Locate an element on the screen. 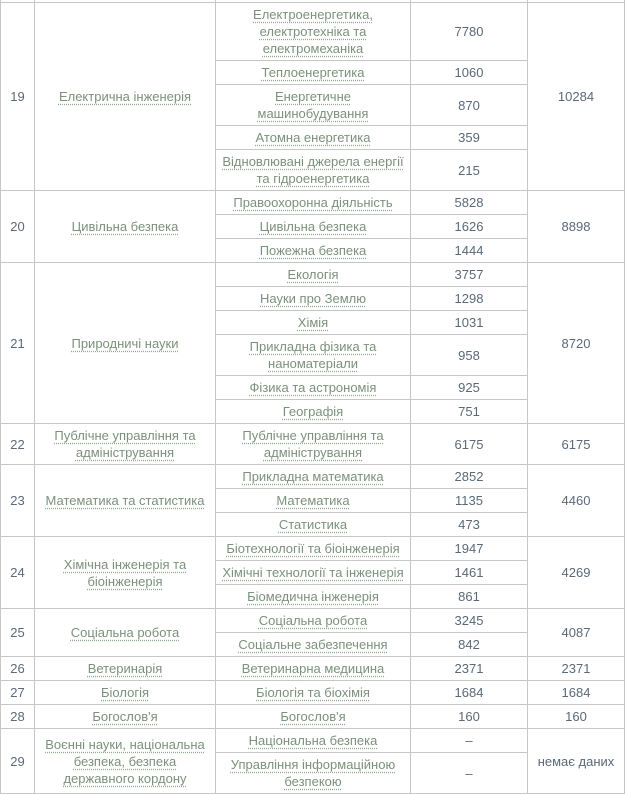 Image resolution: width=625 pixels, height=794 pixels. total-cell: 6175 is located at coordinates (576, 444).